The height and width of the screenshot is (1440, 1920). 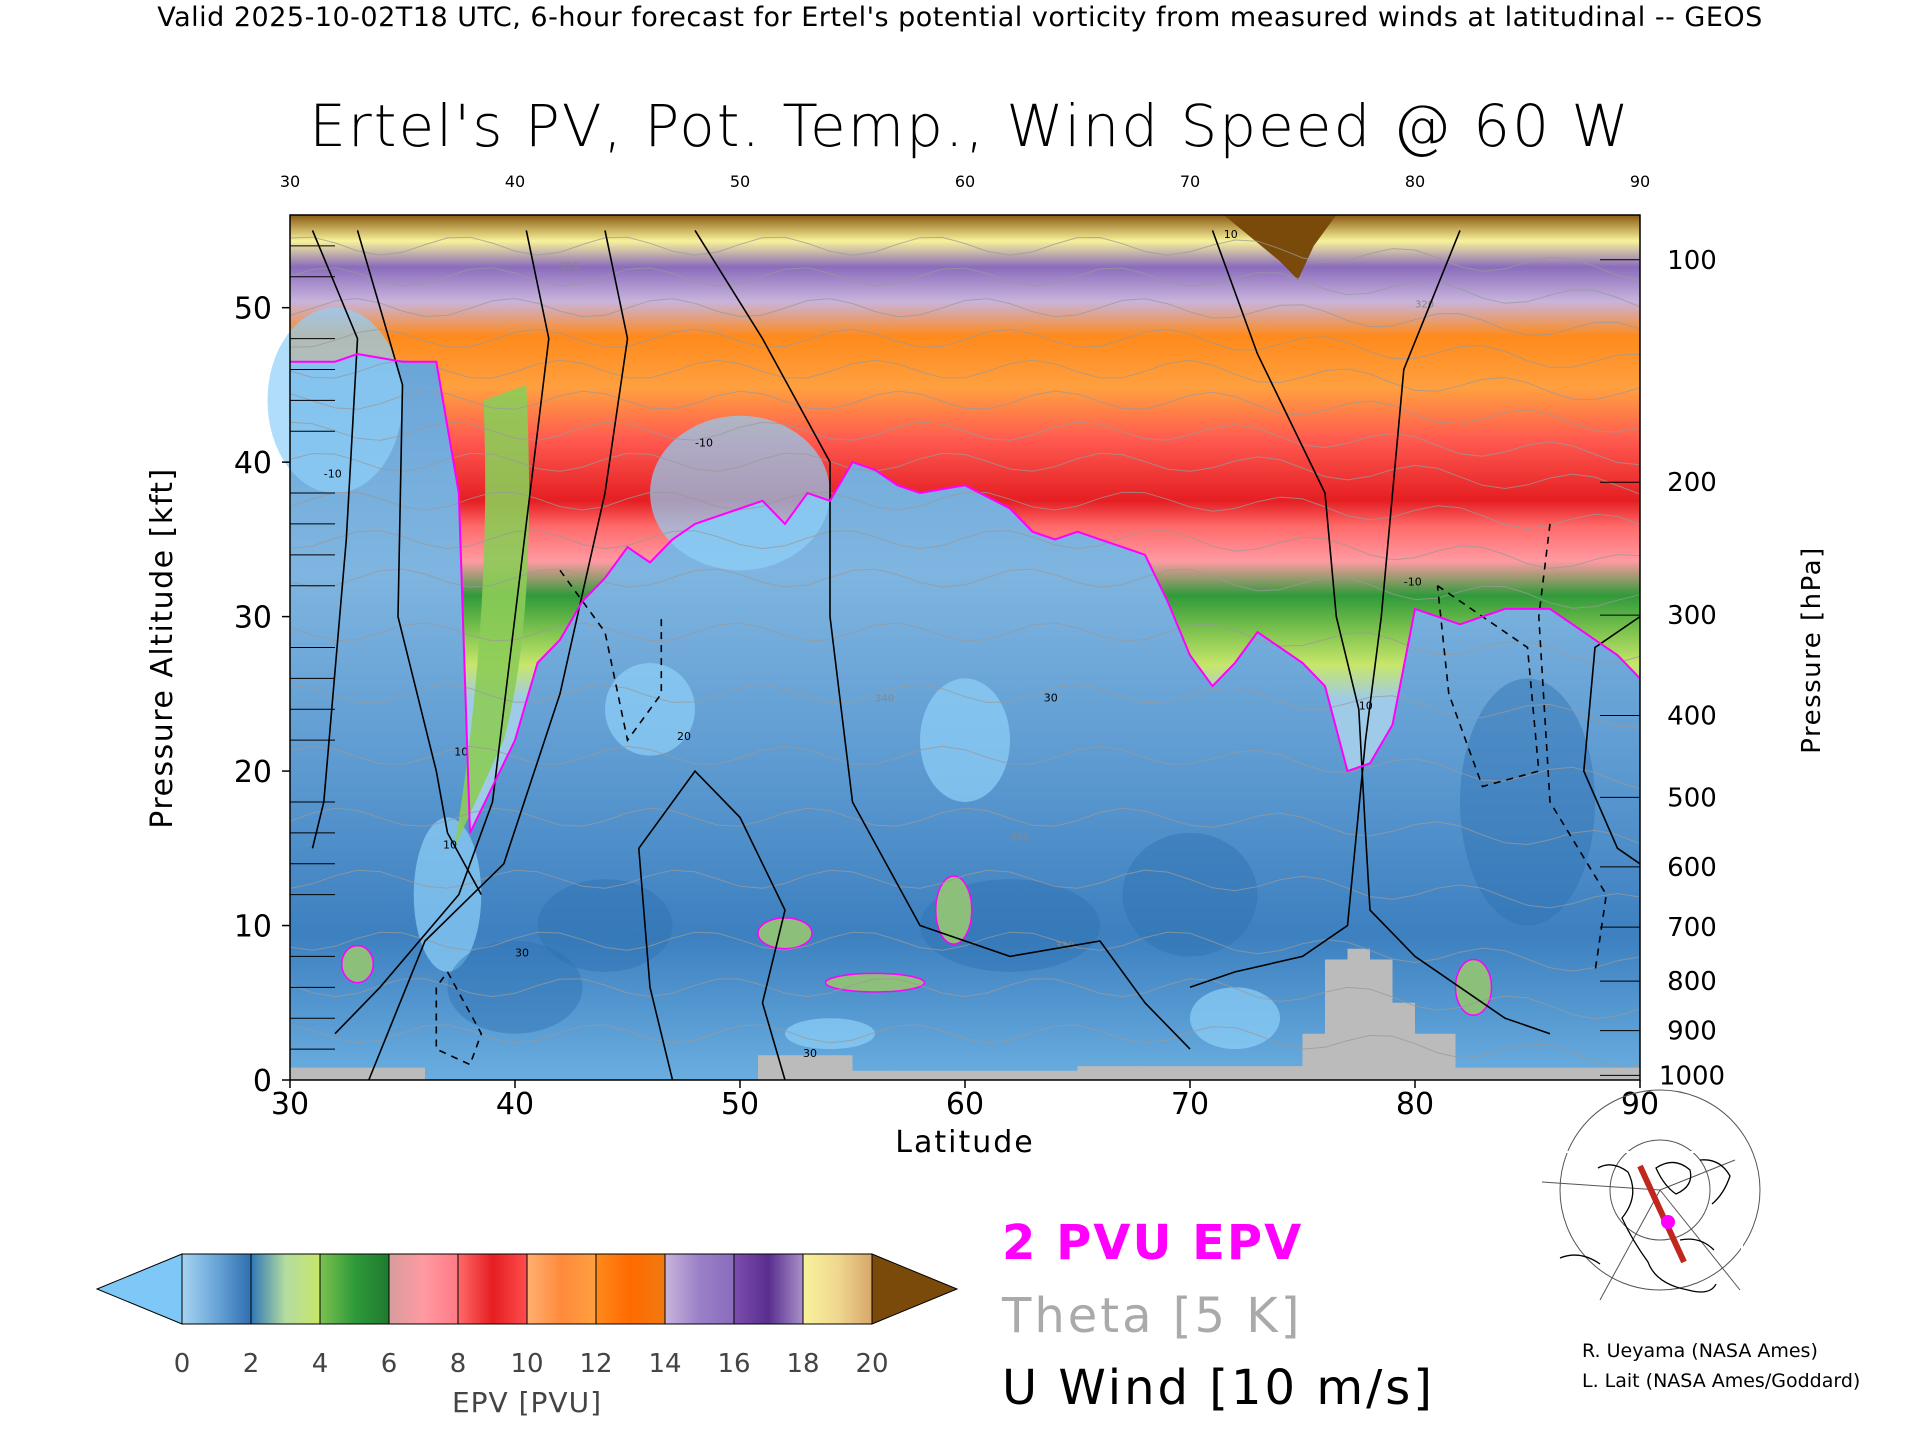 I want to click on theta-contour-label: 330, so click(x=1064, y=946).